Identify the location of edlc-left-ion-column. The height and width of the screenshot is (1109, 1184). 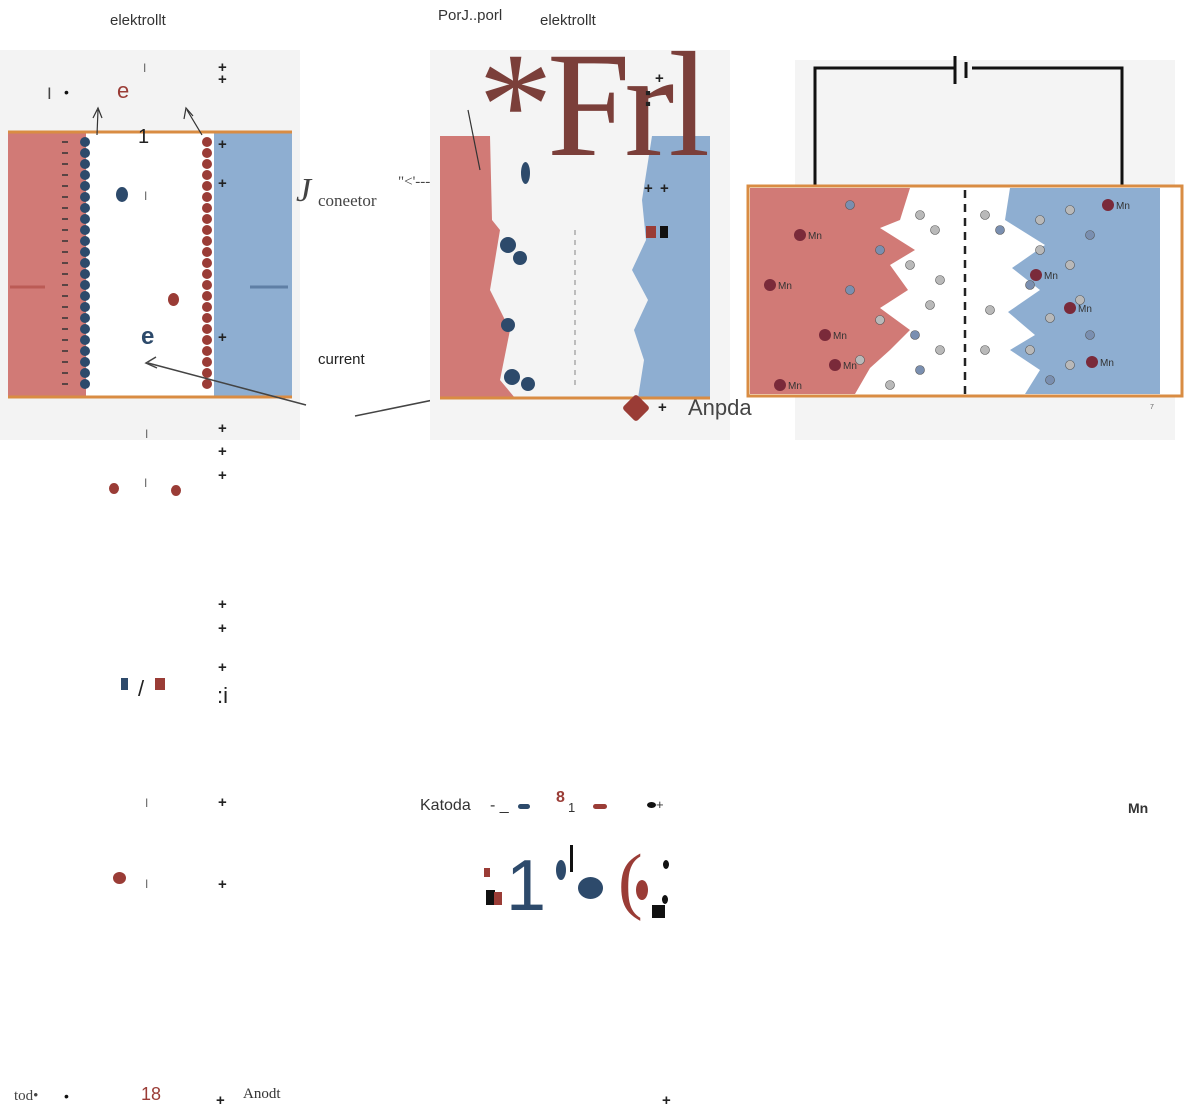
(76, 263).